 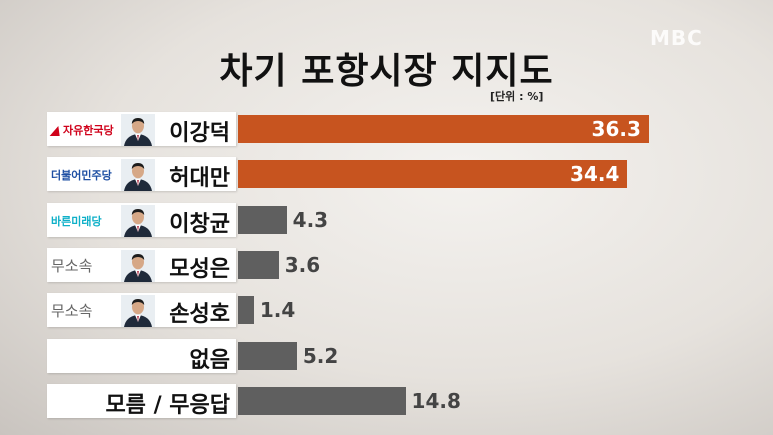 What do you see at coordinates (56, 131) in the screenshot?
I see `party-logo-icon` at bounding box center [56, 131].